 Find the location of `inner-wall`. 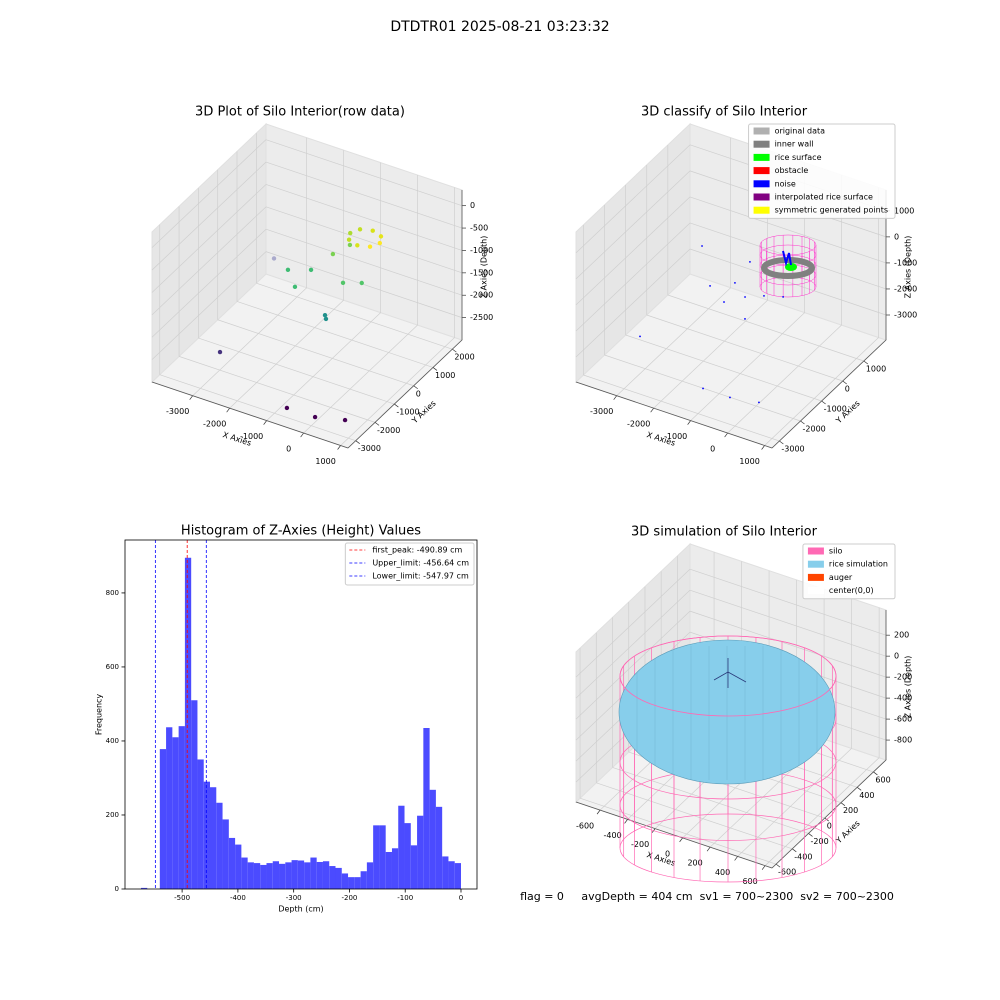

inner-wall is located at coordinates (788, 268).